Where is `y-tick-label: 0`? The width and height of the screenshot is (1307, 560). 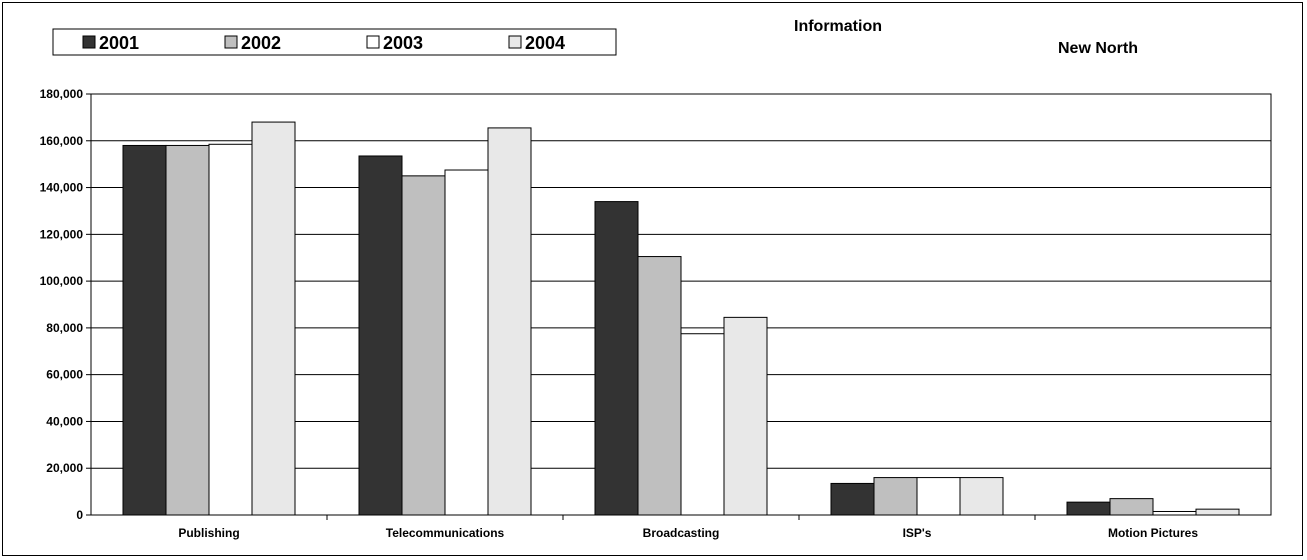
y-tick-label: 0 is located at coordinates (79, 515).